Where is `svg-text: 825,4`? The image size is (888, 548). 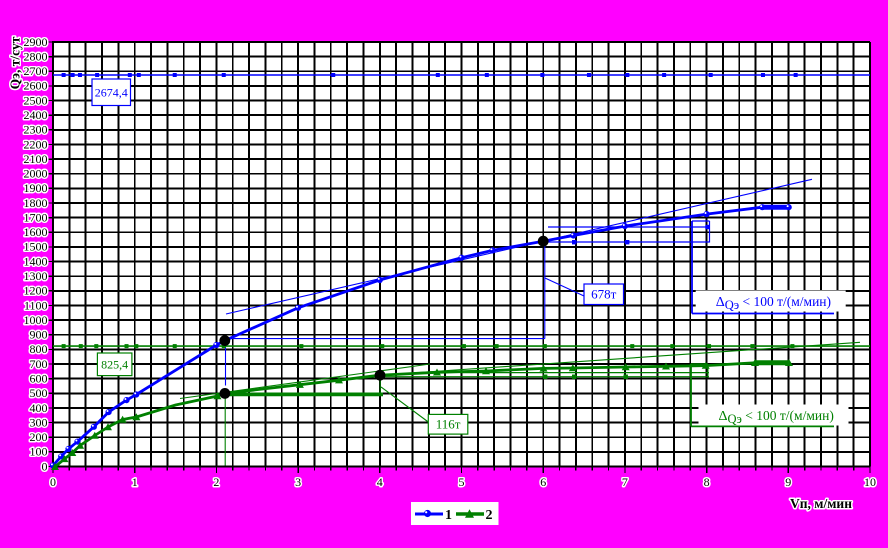
svg-text: 825,4 is located at coordinates (114, 365).